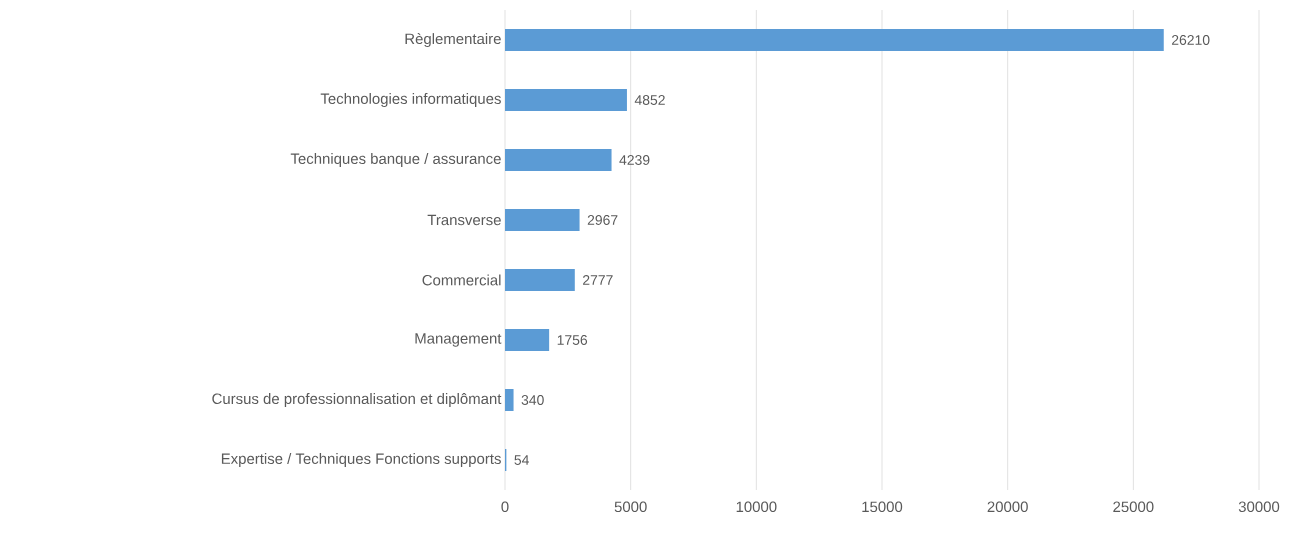  I want to click on data-label: 340, so click(532, 400).